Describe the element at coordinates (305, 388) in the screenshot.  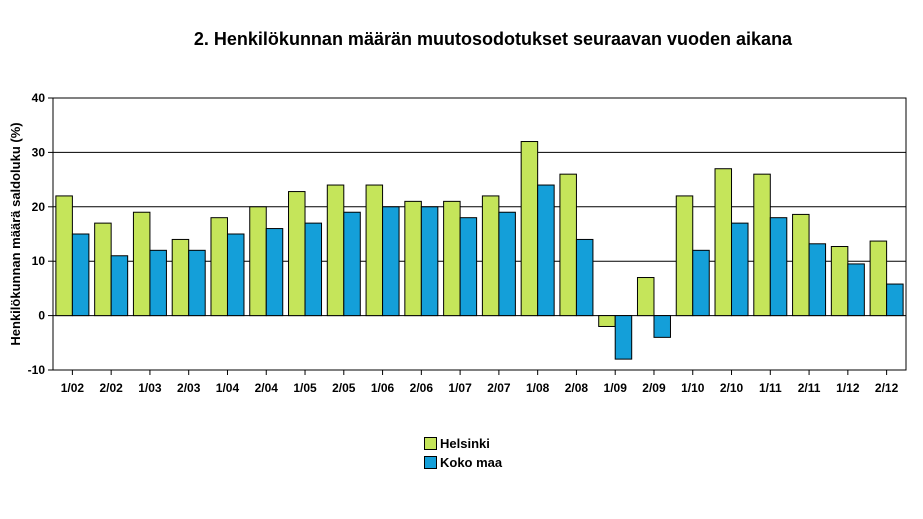
I see `x-tick-label: 1/05` at that location.